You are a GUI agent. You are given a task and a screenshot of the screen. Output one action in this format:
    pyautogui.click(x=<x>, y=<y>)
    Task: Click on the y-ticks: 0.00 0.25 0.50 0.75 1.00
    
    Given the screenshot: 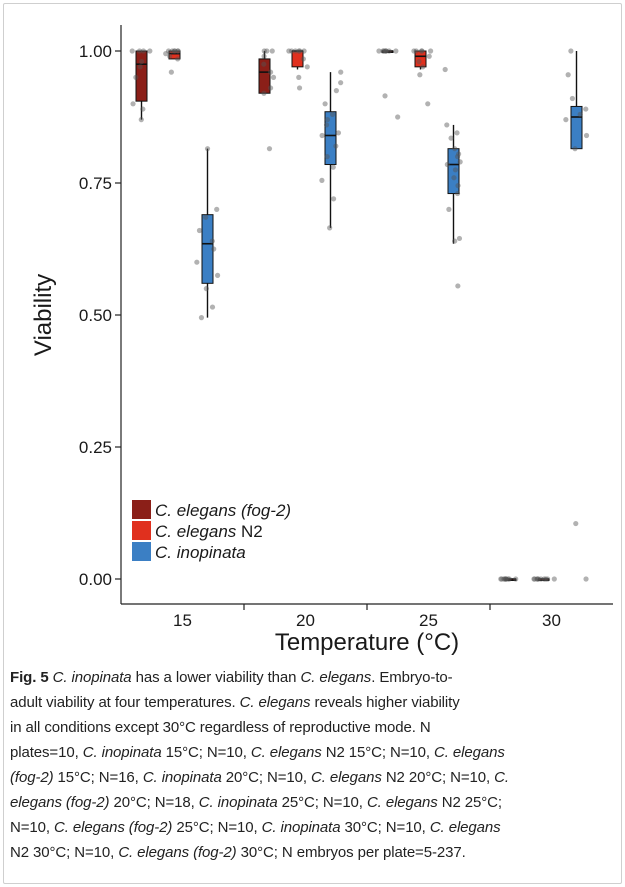 What is the action you would take?
    pyautogui.click(x=100, y=315)
    